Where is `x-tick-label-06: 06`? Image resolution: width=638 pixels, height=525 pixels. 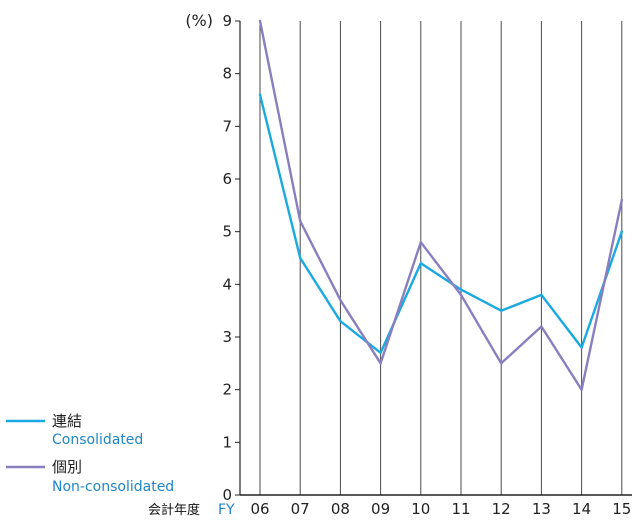
x-tick-label-06: 06 is located at coordinates (259, 509).